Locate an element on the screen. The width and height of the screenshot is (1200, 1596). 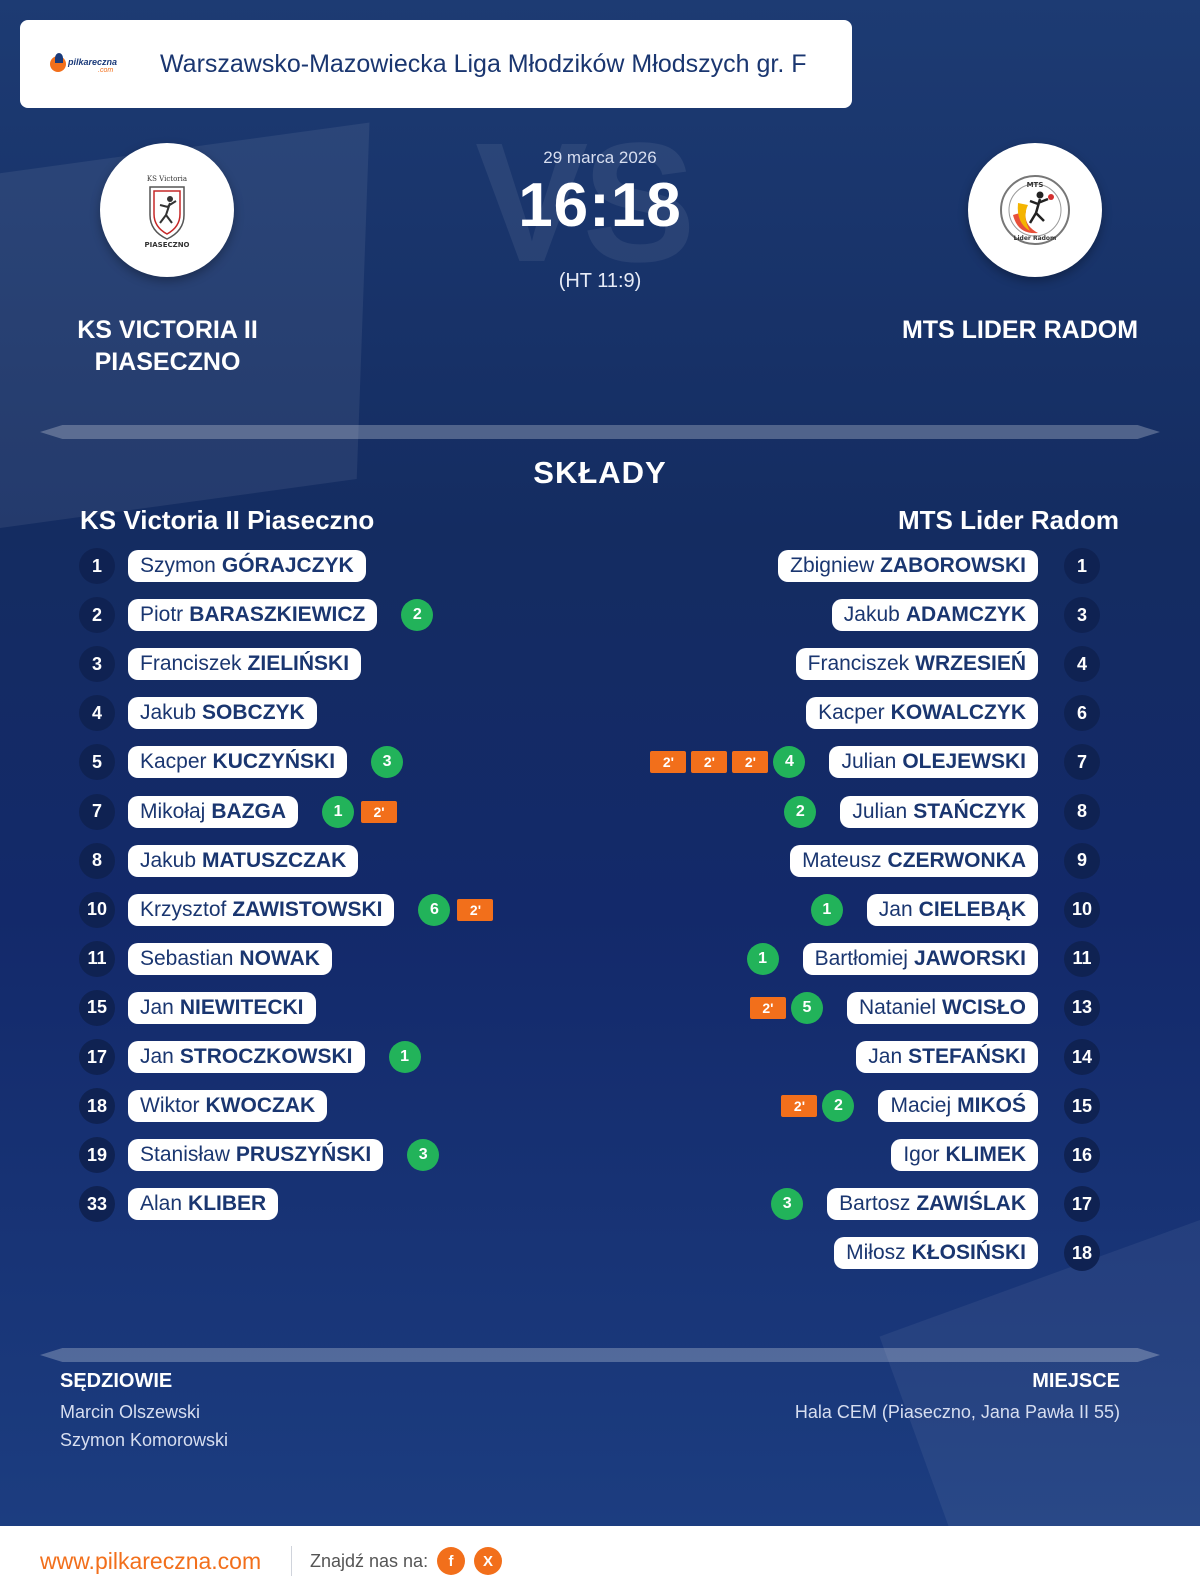
player-name: Piotr BARASZKIEWICZ is located at coordinates (253, 615).